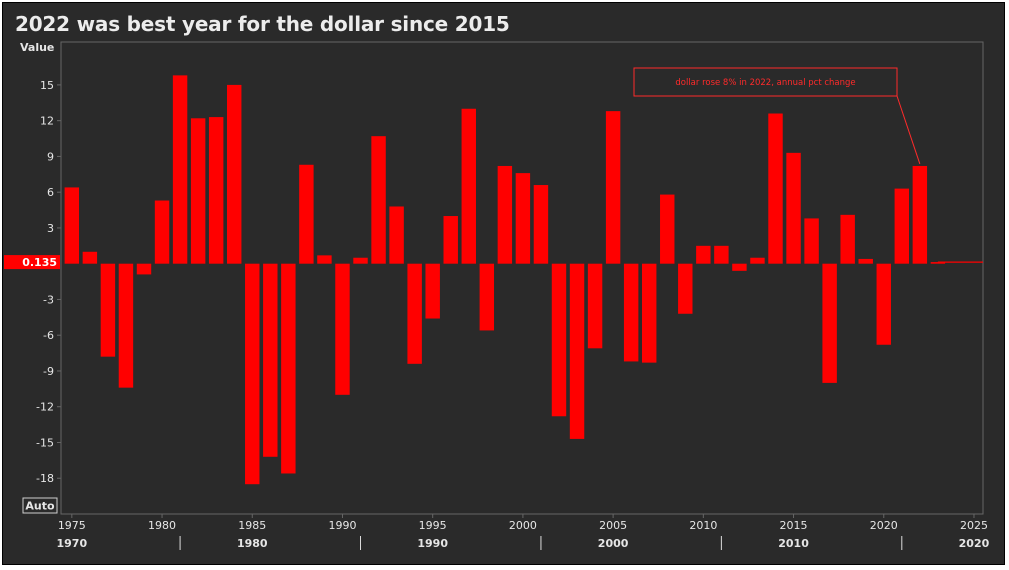 The width and height of the screenshot is (1009, 570). I want to click on bar-2011, so click(721, 254).